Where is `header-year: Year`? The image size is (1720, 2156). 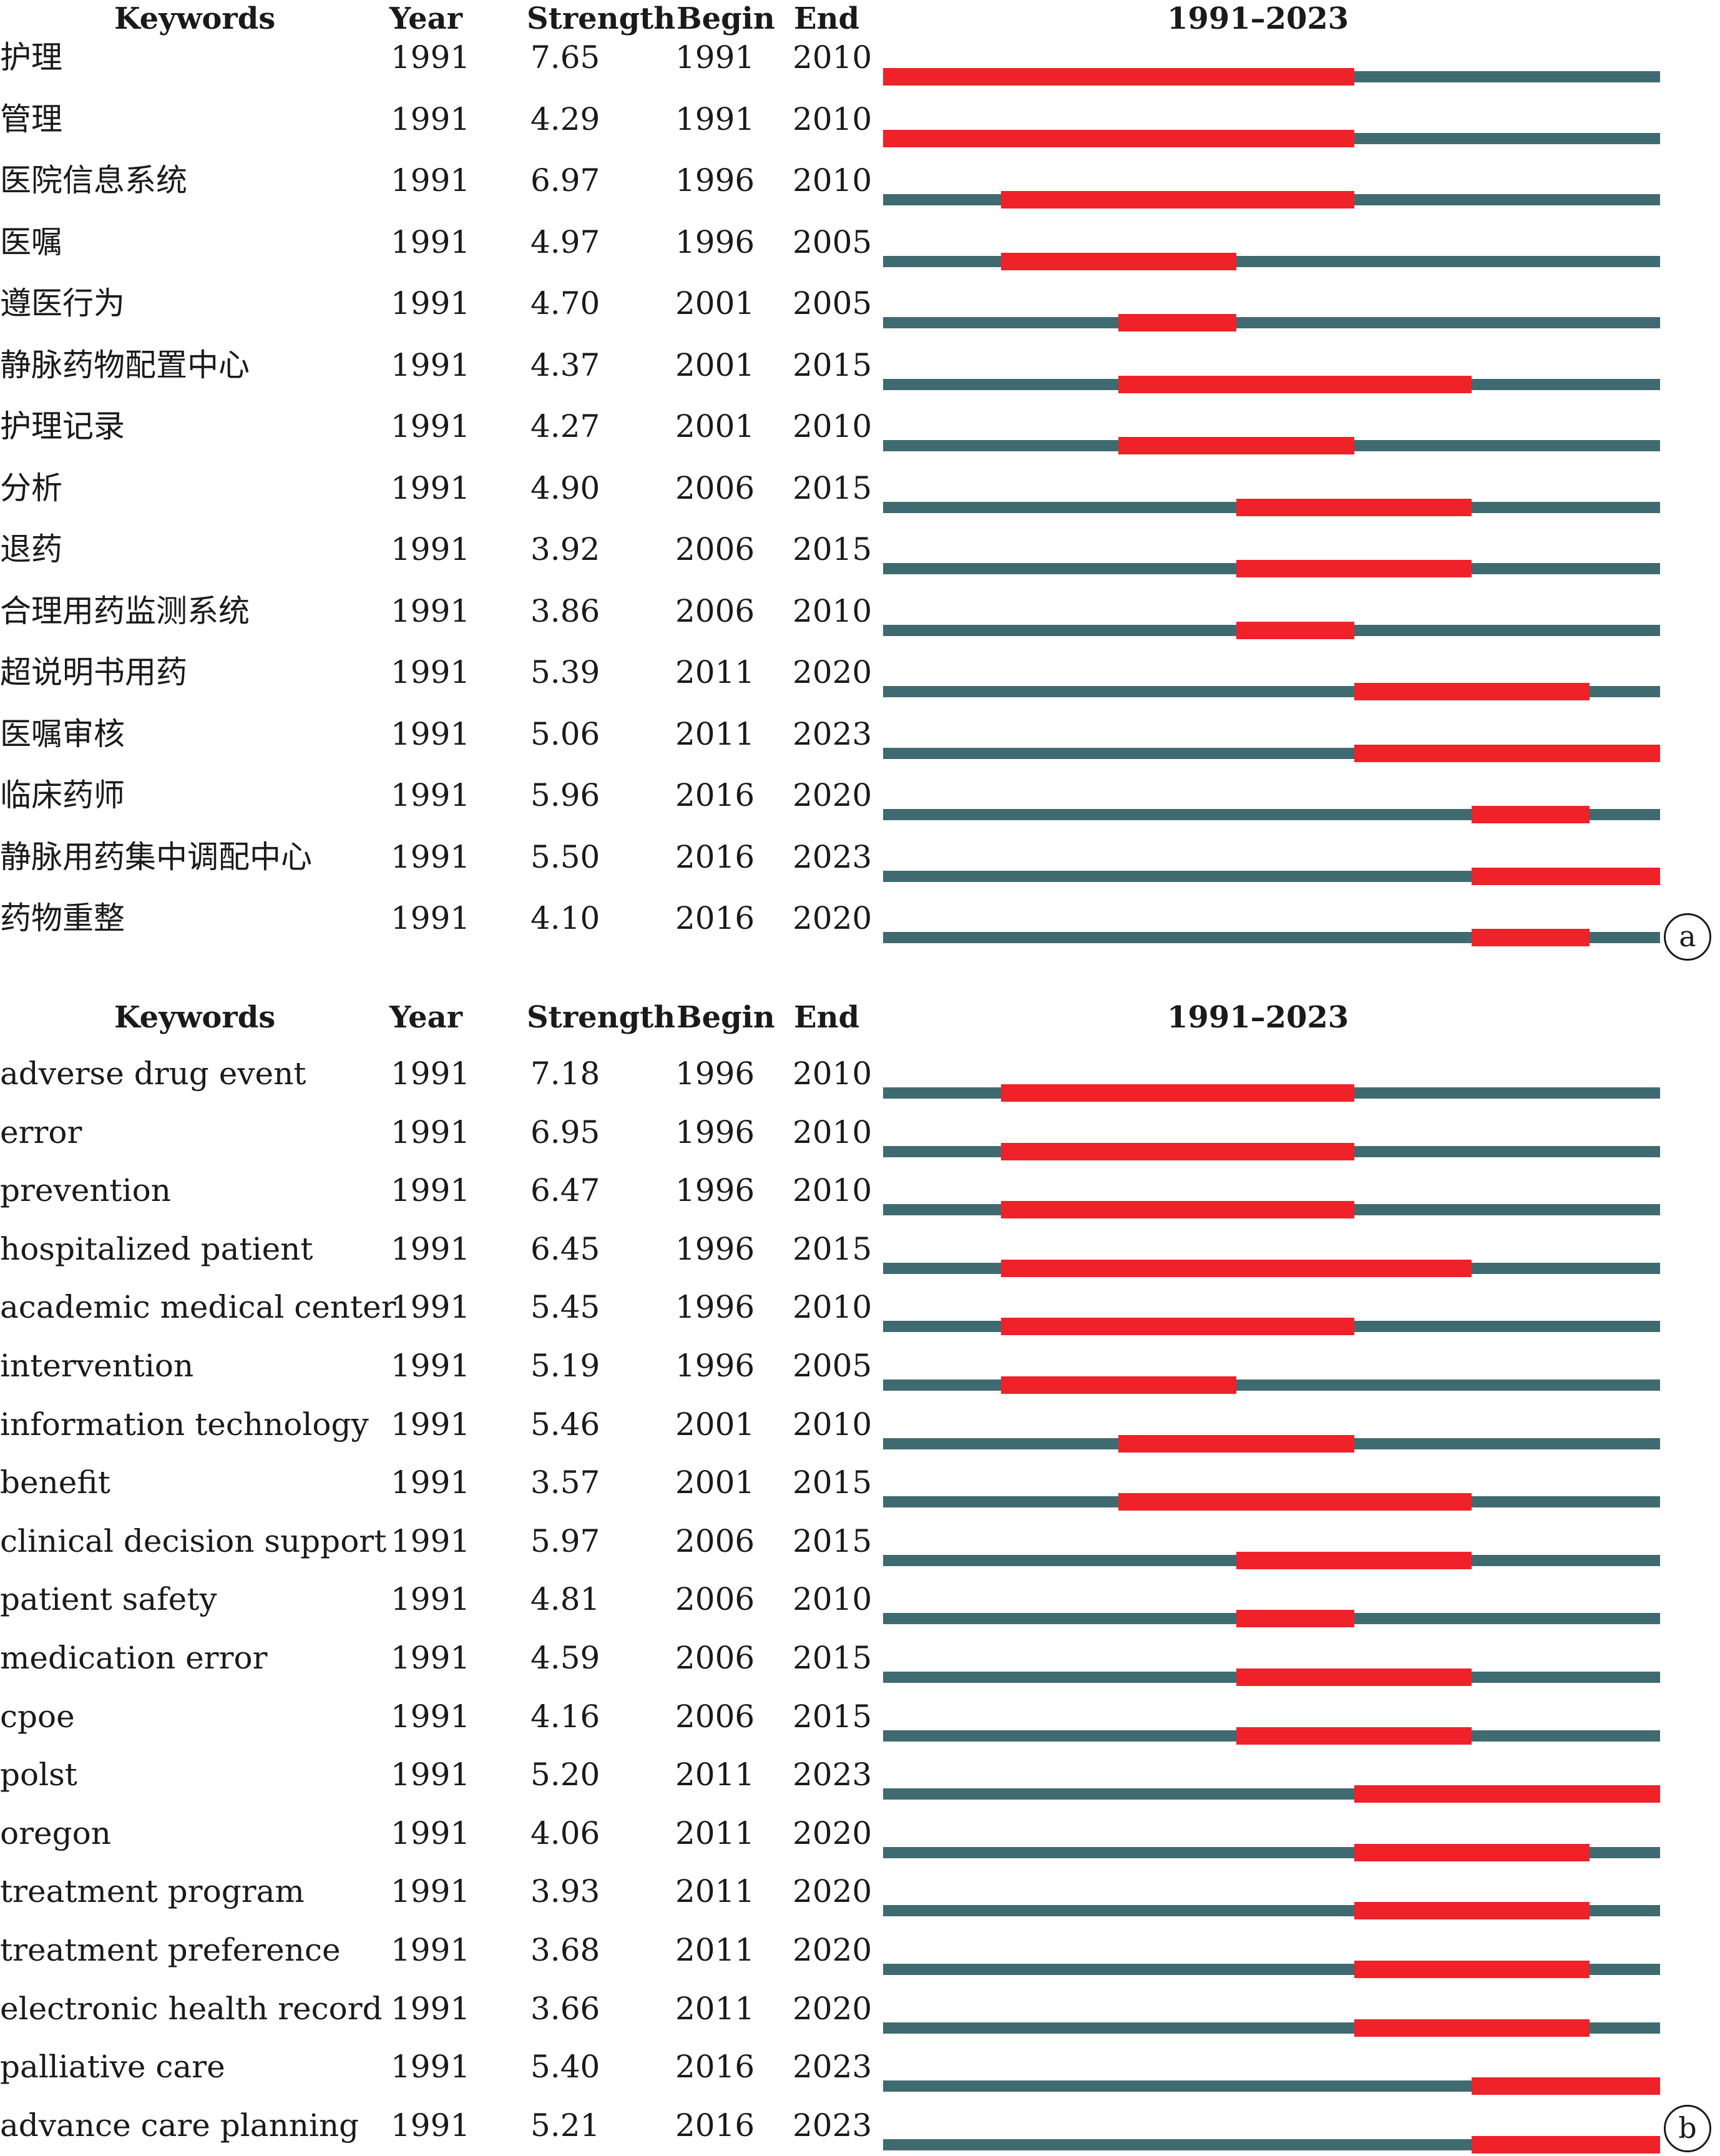
header-year: Year is located at coordinates (426, 1017).